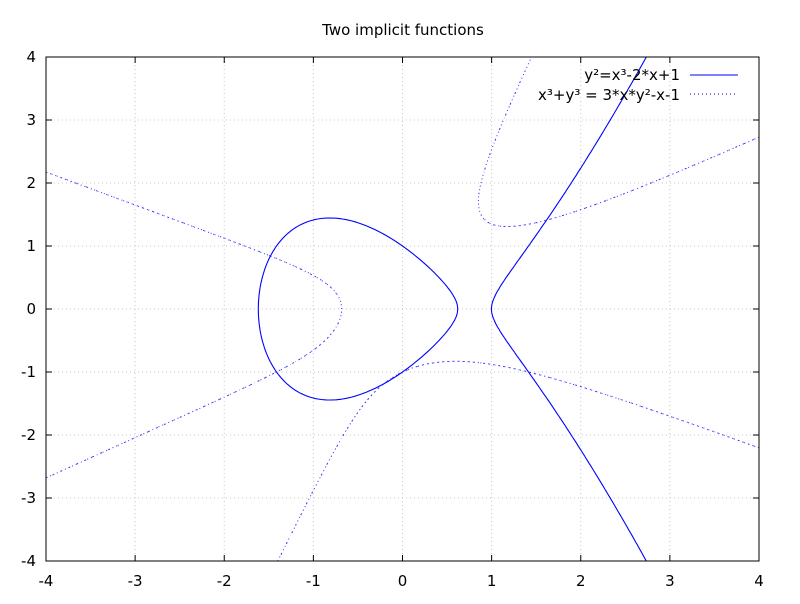 The width and height of the screenshot is (800, 604). I want to click on legend: y²=x³-2*x+1 x³+y³ = 3*x*y²-x-1, so click(638, 85).